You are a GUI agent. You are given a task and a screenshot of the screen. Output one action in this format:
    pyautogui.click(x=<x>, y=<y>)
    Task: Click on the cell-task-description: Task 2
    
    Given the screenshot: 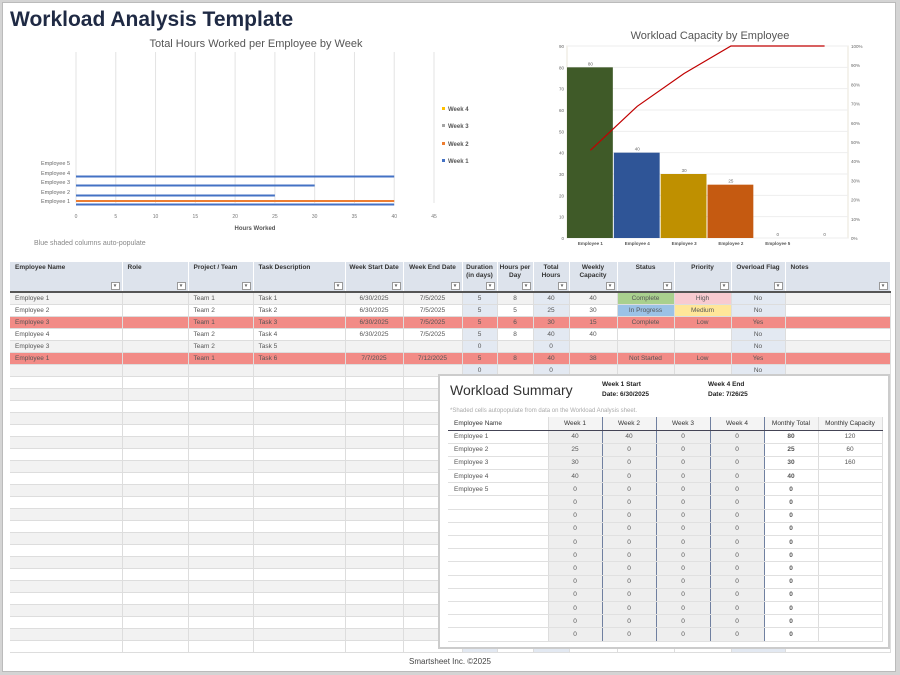 What is the action you would take?
    pyautogui.click(x=299, y=310)
    